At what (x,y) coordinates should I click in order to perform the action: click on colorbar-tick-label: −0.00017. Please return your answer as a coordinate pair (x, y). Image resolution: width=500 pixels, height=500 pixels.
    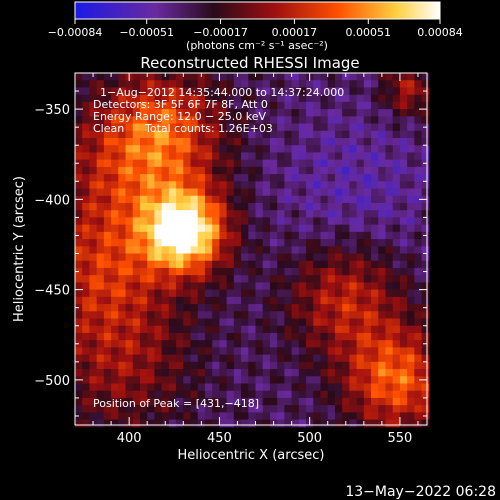
    Looking at the image, I should click on (220, 32).